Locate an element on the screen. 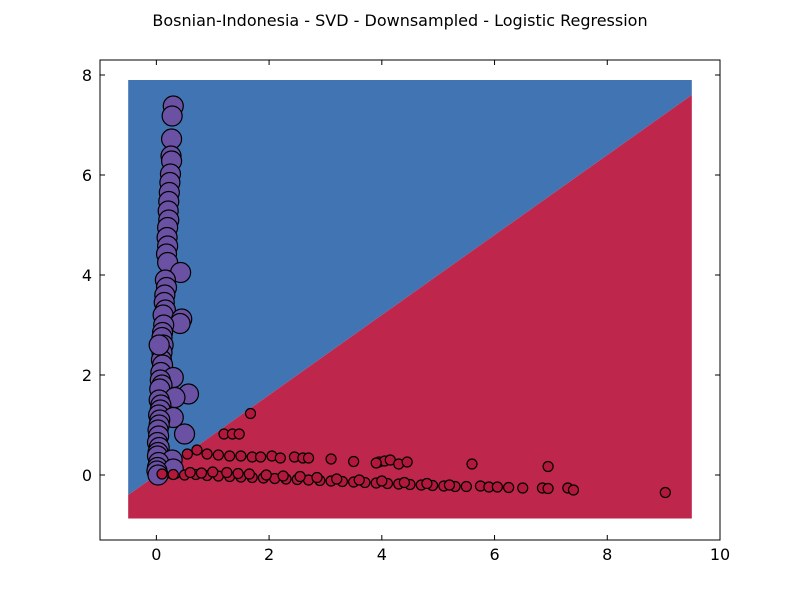 This screenshot has width=800, height=600. x-tick-label: 8 is located at coordinates (607, 554).